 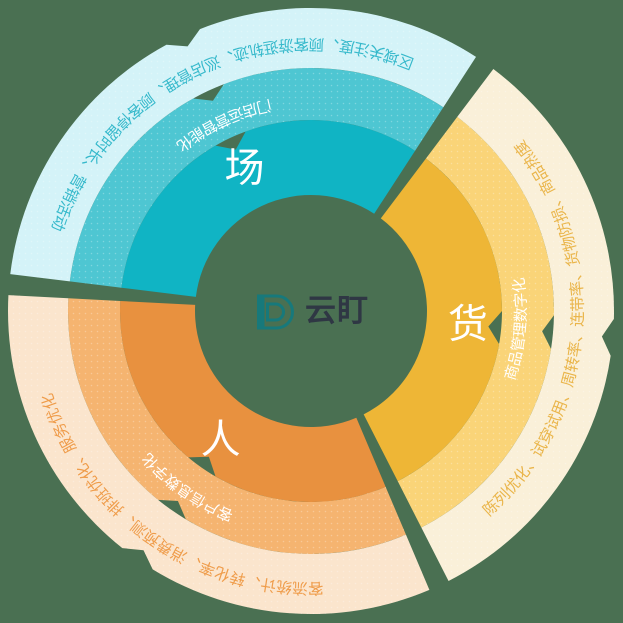 I want to click on sector-ren-key-label: 人, so click(x=221, y=440).